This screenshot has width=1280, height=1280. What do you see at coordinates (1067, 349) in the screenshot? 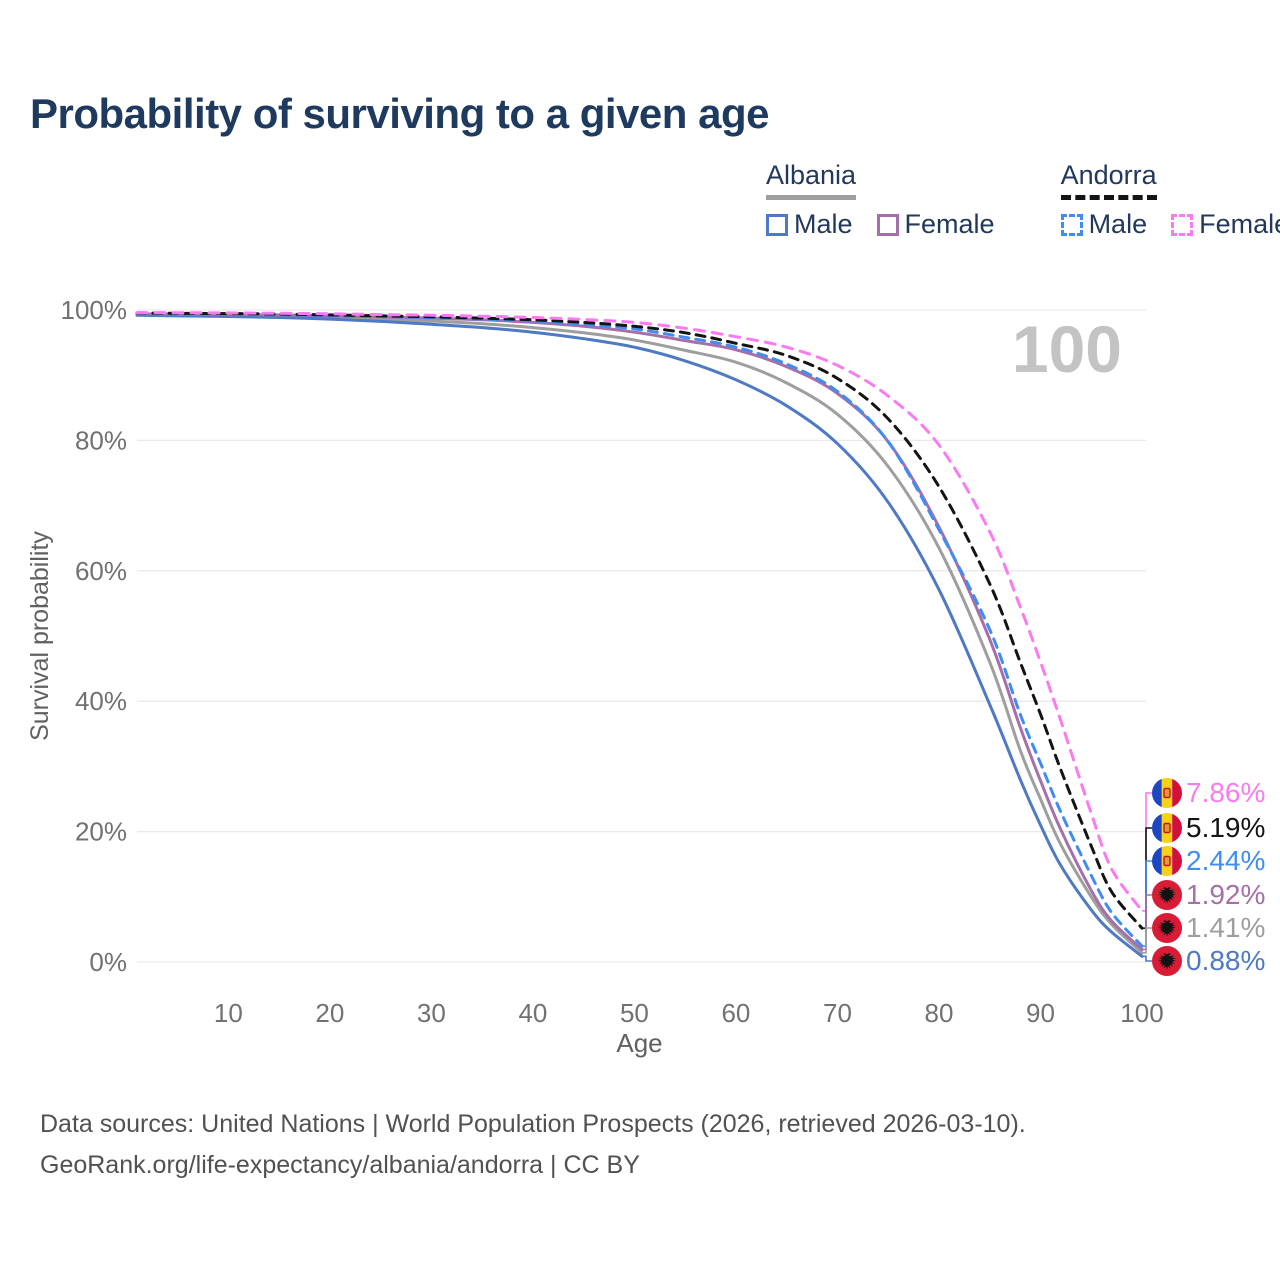
I see `age-indicator-watermark: 100` at bounding box center [1067, 349].